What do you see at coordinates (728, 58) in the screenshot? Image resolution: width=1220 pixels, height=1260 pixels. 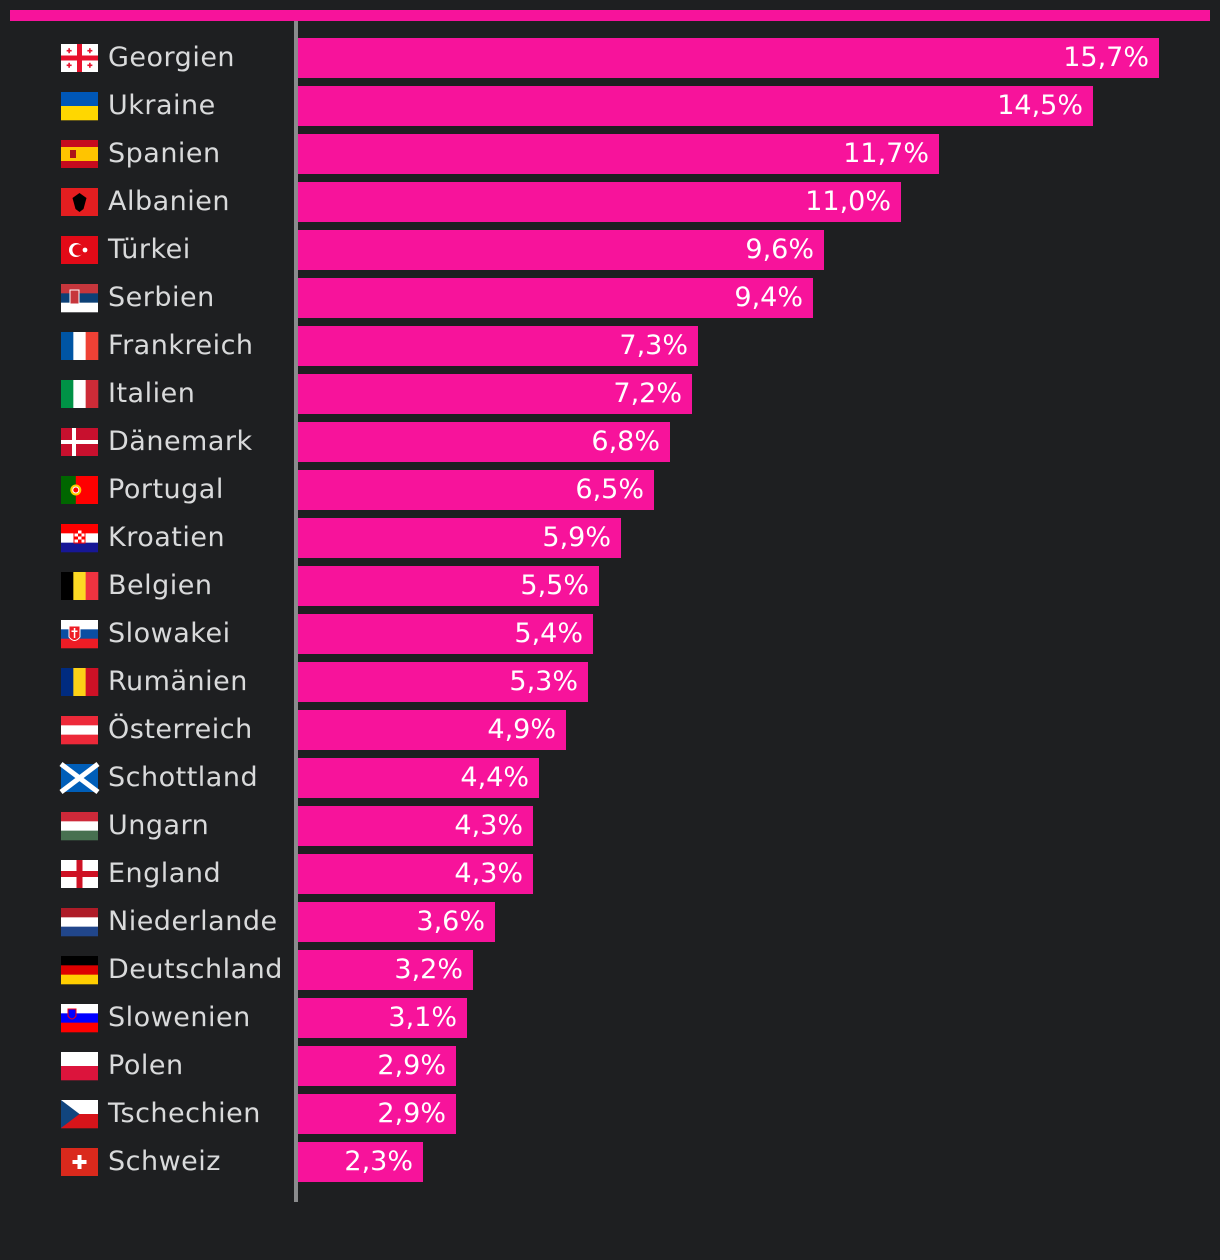 I see `bar-georgien` at bounding box center [728, 58].